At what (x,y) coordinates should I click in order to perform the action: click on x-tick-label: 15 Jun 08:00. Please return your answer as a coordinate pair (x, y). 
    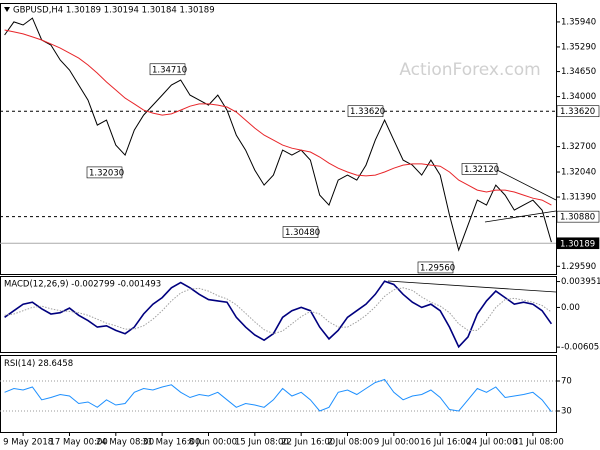
    Looking at the image, I should click on (262, 443).